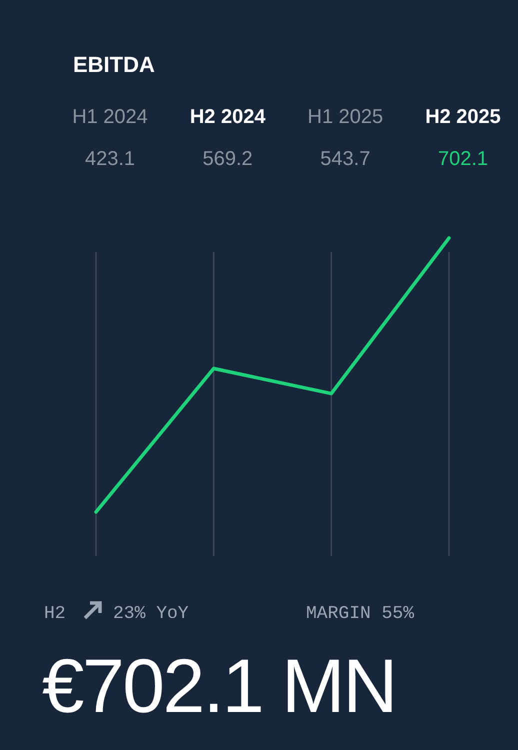 Image resolution: width=518 pixels, height=750 pixels. Describe the element at coordinates (346, 117) in the screenshot. I see `x-tick-label: H1 2025` at that location.